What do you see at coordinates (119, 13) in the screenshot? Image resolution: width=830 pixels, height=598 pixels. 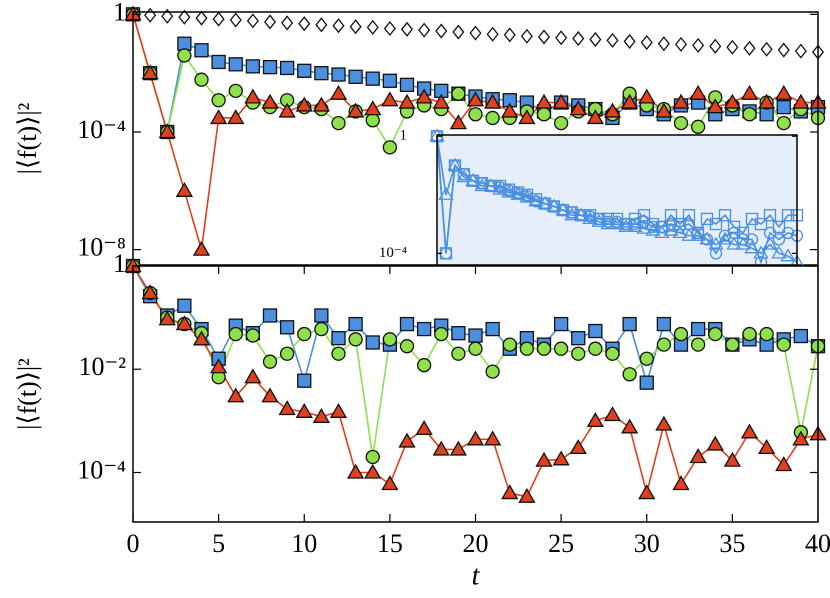 I see `y-tick-label: 1` at bounding box center [119, 13].